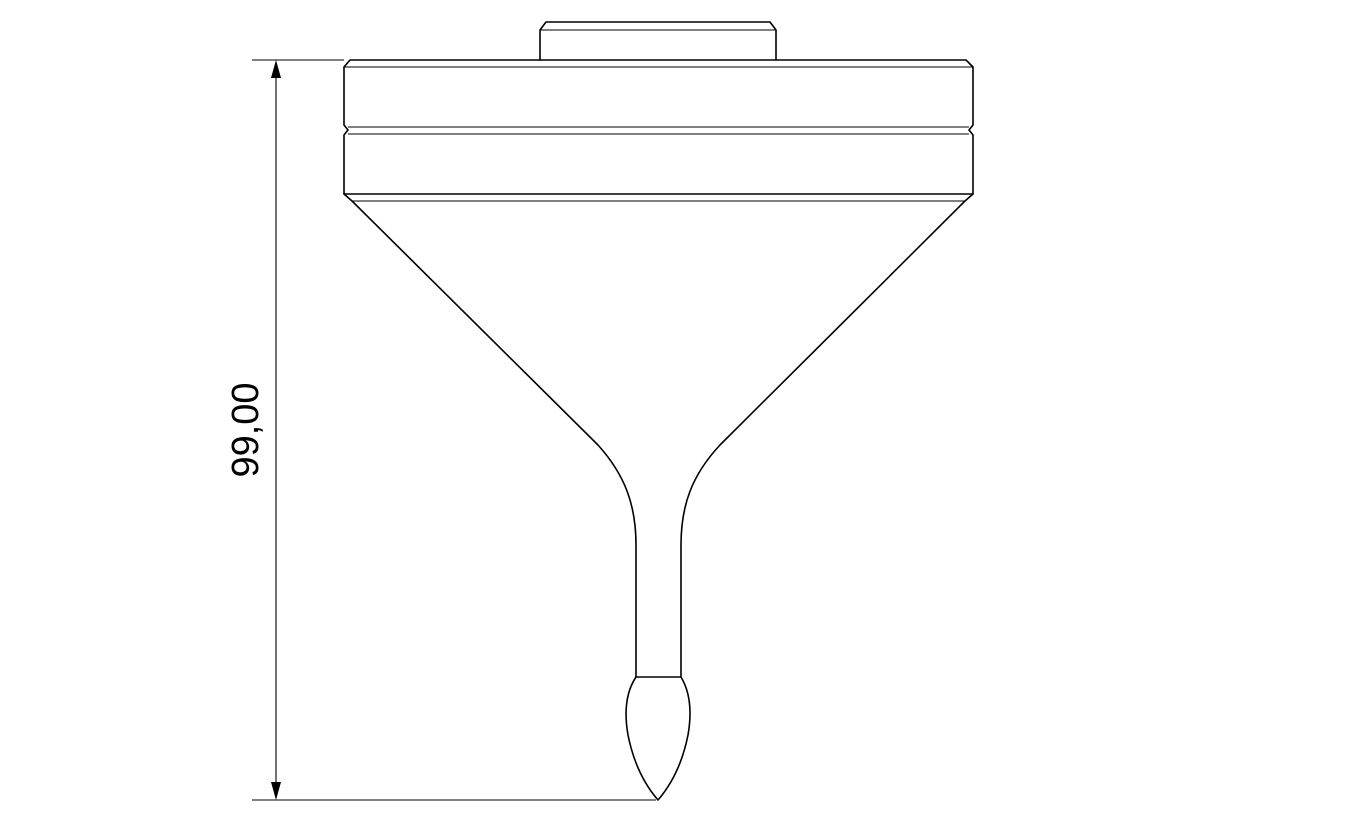 The width and height of the screenshot is (1371, 840). I want to click on cone-outline-right, so click(827, 435).